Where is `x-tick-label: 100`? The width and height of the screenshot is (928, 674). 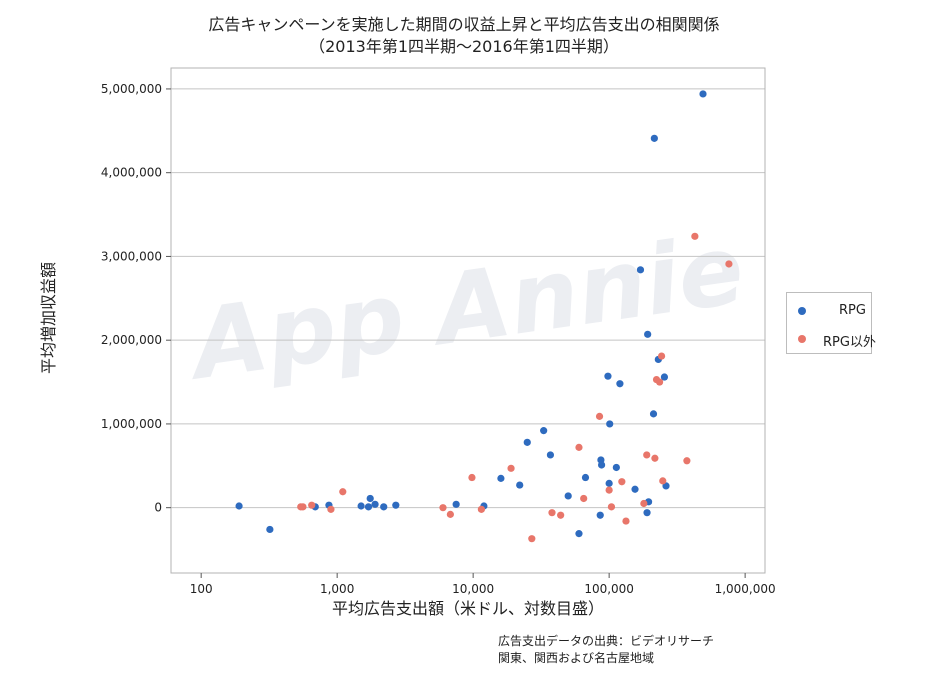
x-tick-label: 100 is located at coordinates (201, 589).